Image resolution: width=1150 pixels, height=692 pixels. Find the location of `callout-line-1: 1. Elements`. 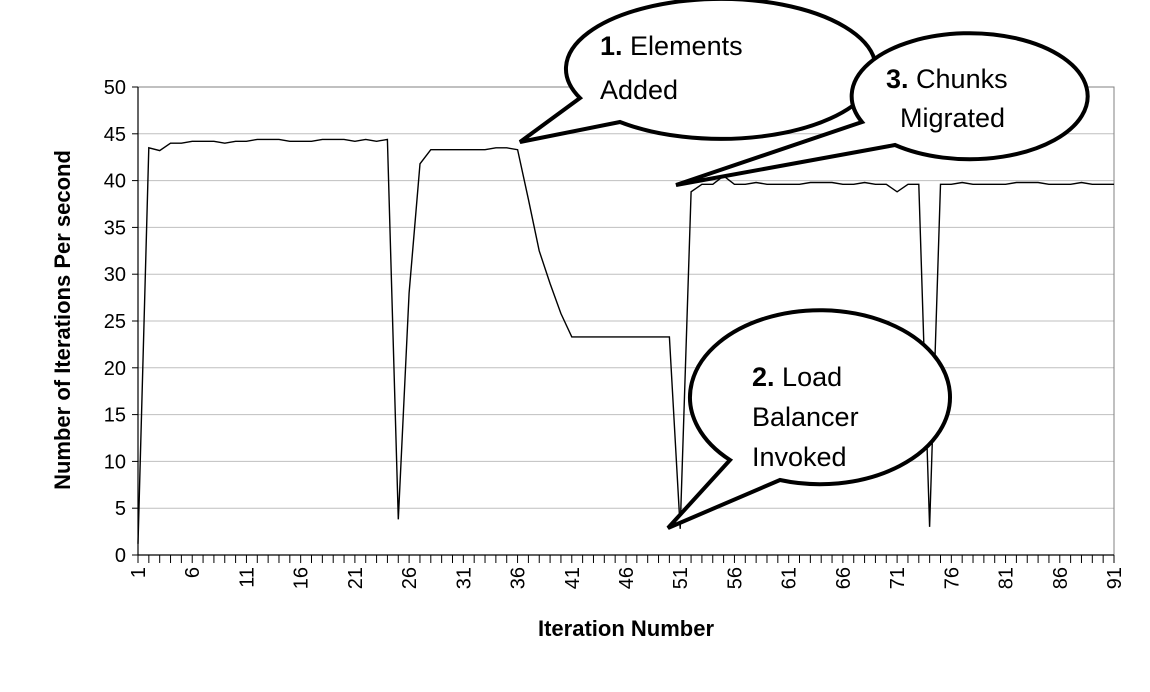

callout-line-1: 1. Elements is located at coordinates (671, 46).